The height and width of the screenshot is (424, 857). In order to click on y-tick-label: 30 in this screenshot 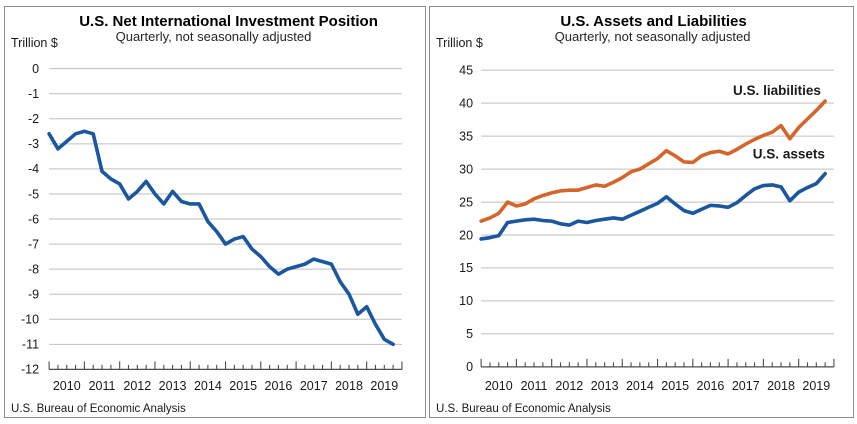, I will do `click(466, 169)`.